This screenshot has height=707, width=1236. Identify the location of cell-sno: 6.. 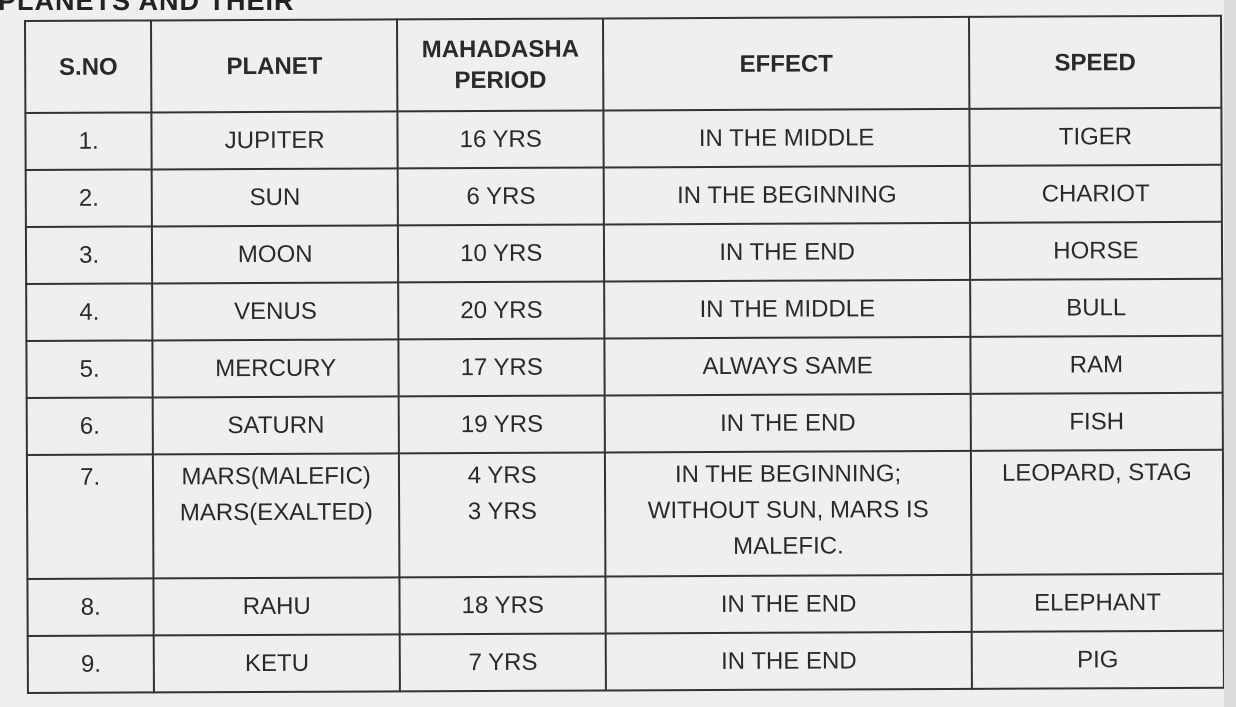
(90, 426).